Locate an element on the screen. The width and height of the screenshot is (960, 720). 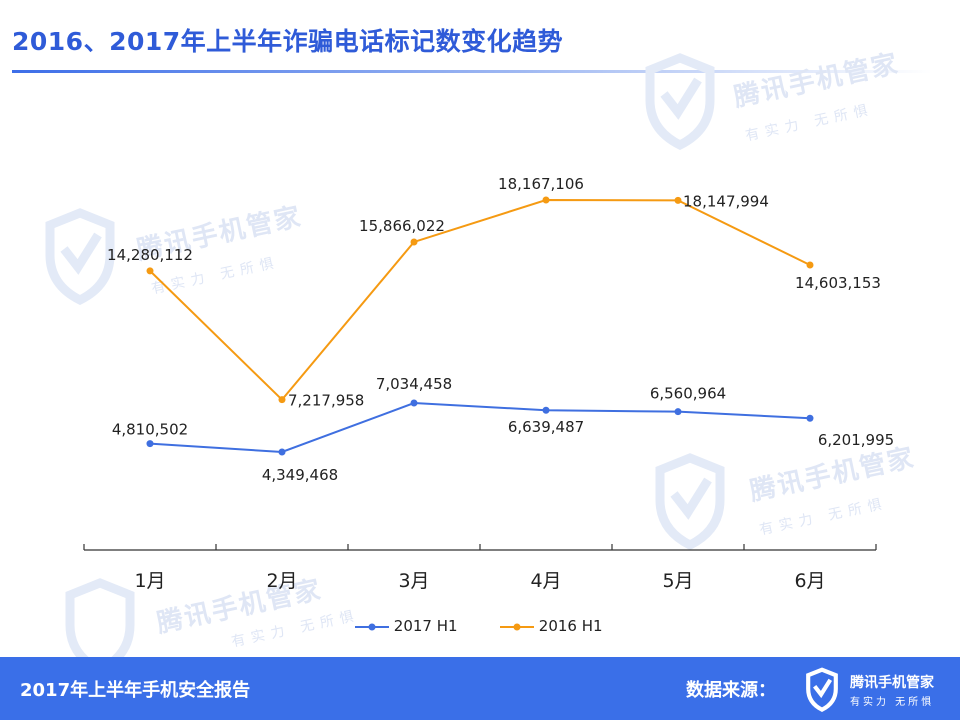
legend-marker-2016 is located at coordinates (517, 626).